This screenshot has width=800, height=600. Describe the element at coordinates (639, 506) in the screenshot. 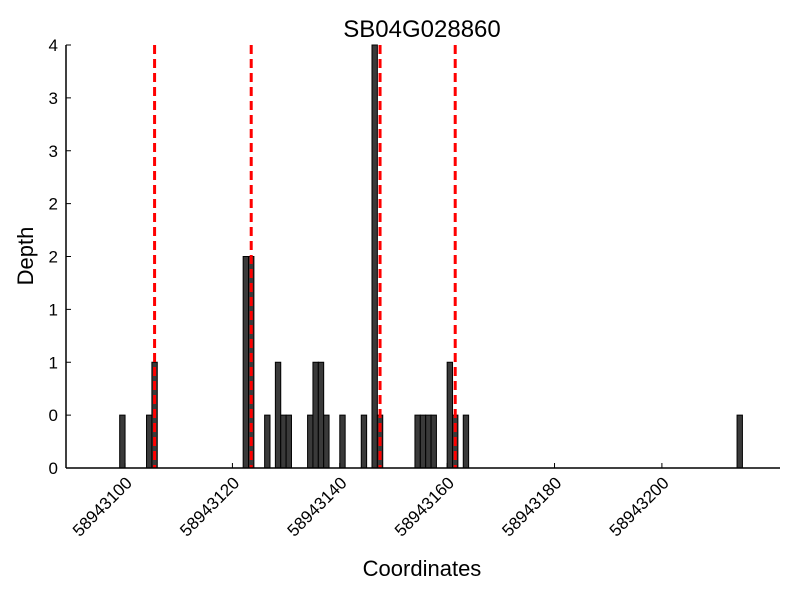

I see `x-tick-label-5: 58943200` at that location.